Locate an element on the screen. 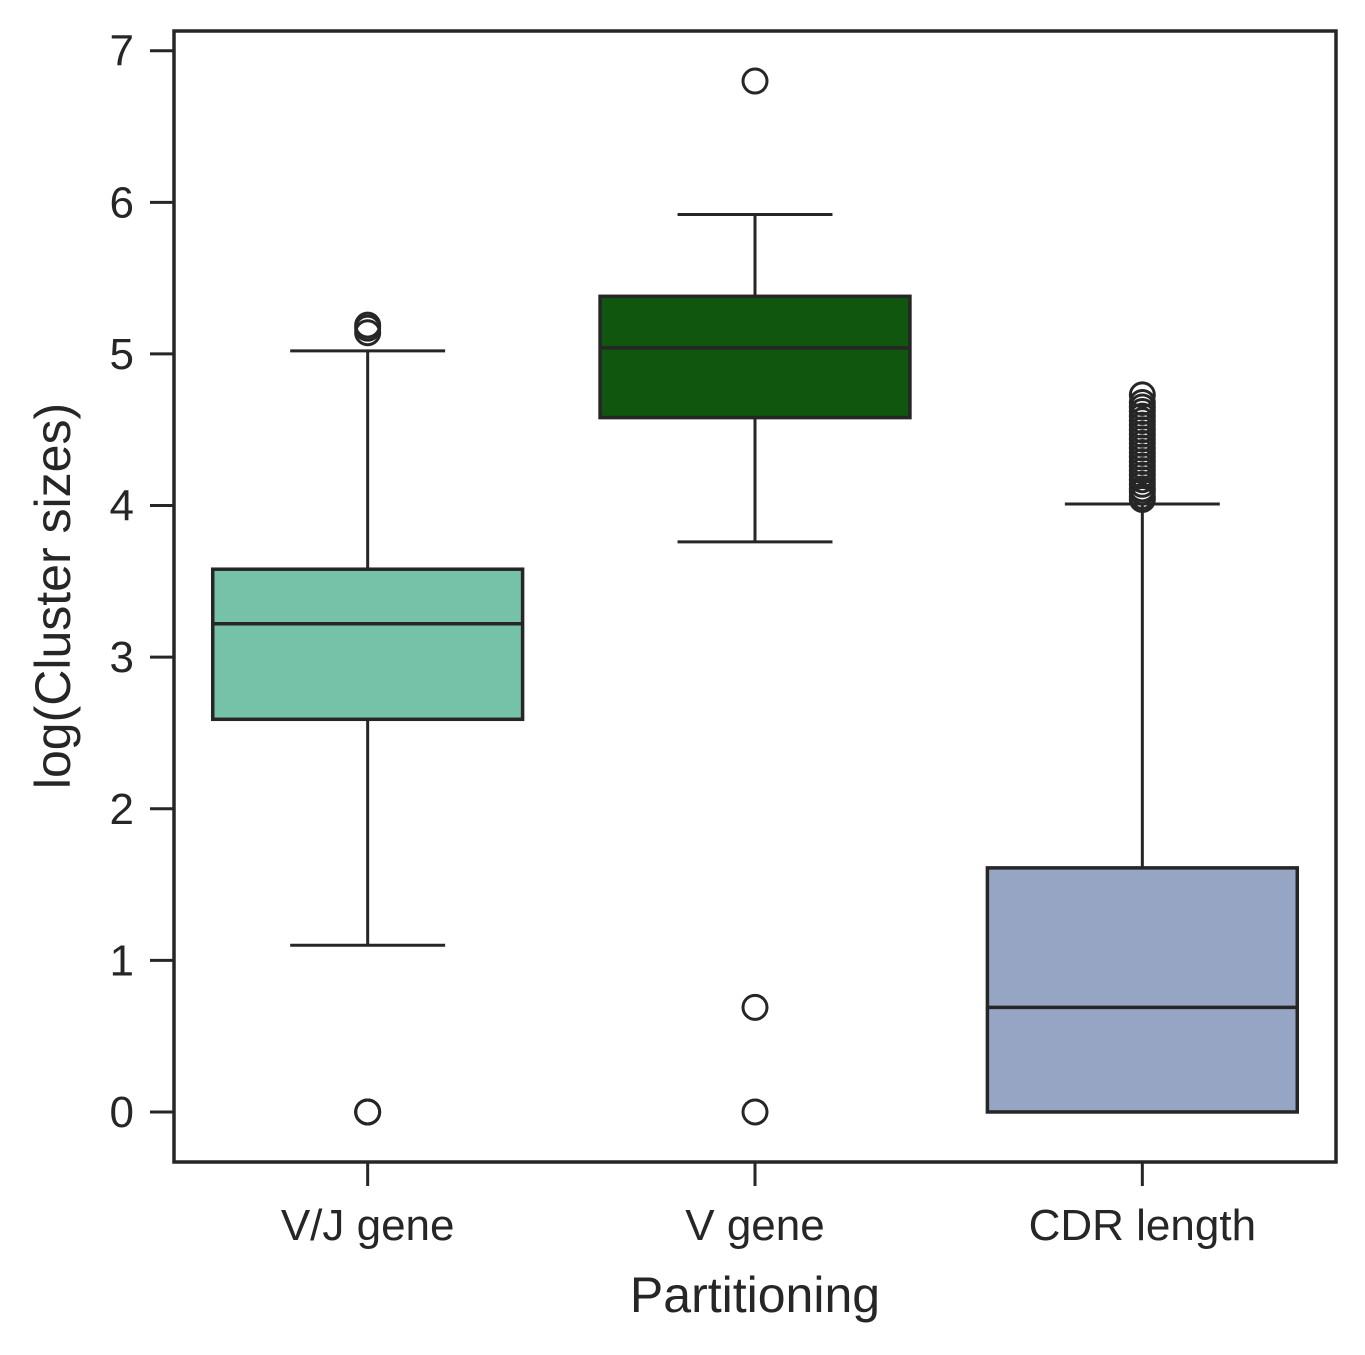  y-tick-label: 1 is located at coordinates (122, 960).